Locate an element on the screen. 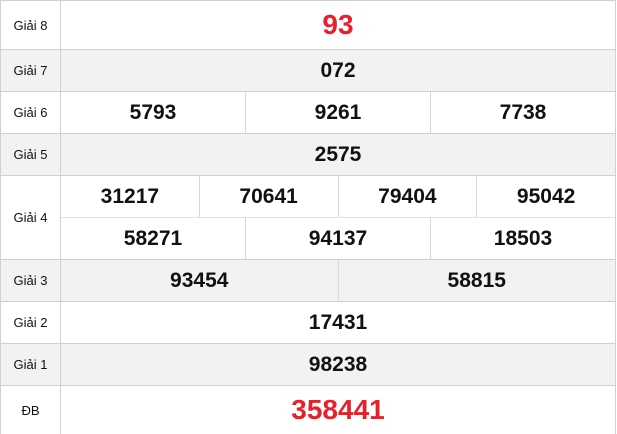 This screenshot has height=434, width=617. prize-number: 7738 is located at coordinates (522, 112).